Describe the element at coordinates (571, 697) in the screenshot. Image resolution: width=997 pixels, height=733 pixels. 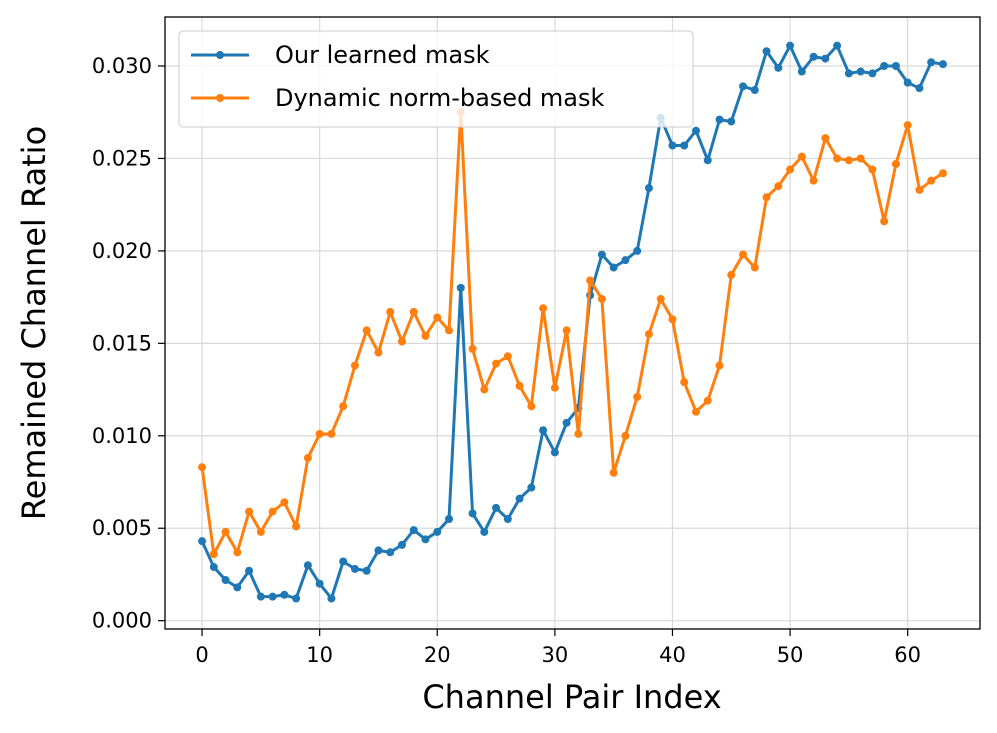
I see `x-axis-label: Channel Pair Index` at that location.